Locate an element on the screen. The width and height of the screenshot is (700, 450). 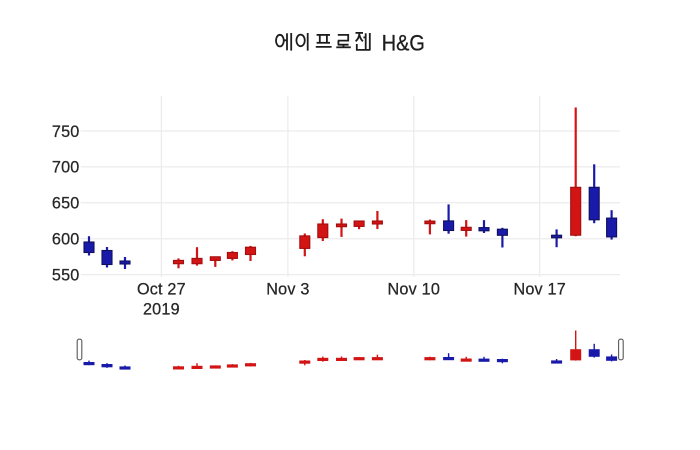
svg-text: Nov 3 is located at coordinates (287, 289).